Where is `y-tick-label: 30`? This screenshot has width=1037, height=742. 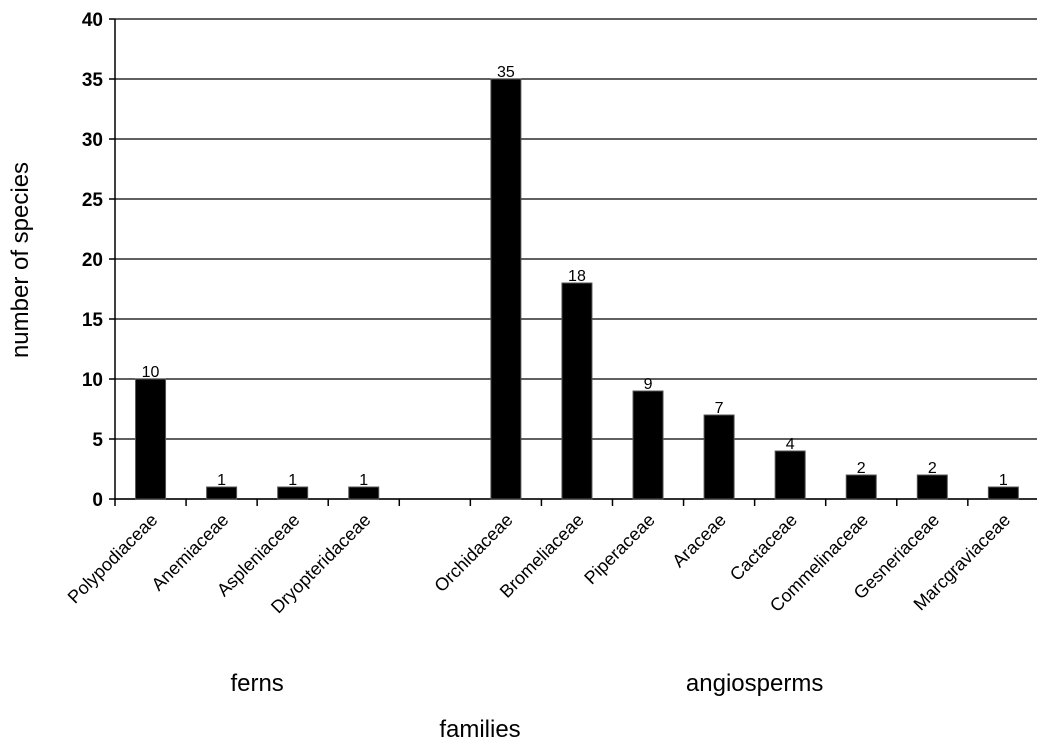 y-tick-label: 30 is located at coordinates (92, 140).